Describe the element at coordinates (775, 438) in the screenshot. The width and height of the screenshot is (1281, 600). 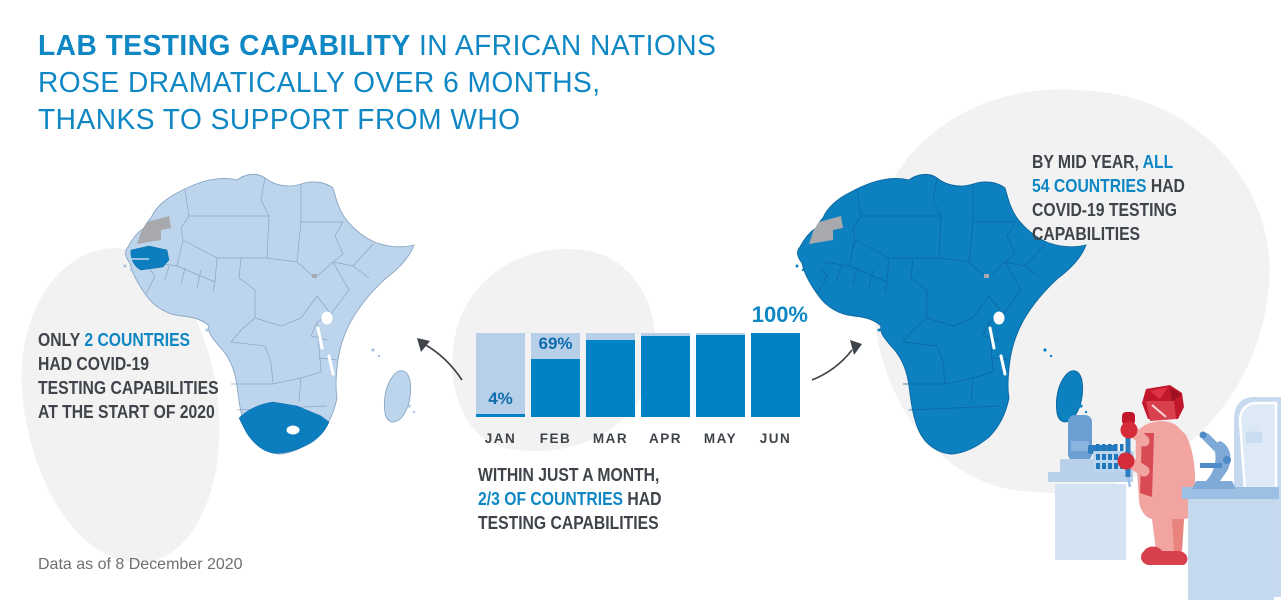
I see `month-label-jun: JUN` at that location.